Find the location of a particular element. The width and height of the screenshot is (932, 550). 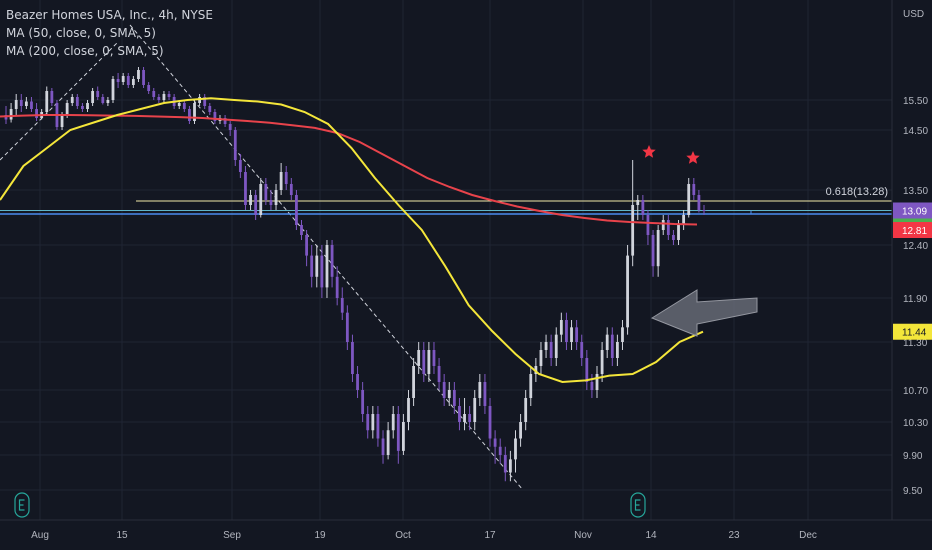

x-tick-label: Dec is located at coordinates (808, 535).